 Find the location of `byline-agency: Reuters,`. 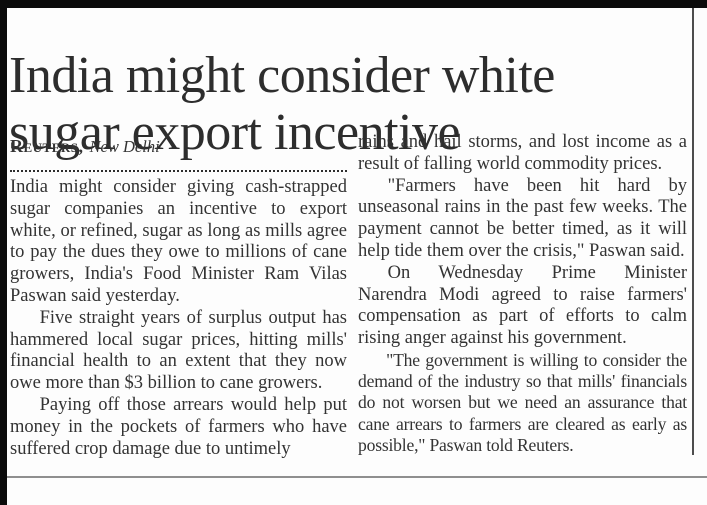

byline-agency: Reuters, is located at coordinates (47, 146).